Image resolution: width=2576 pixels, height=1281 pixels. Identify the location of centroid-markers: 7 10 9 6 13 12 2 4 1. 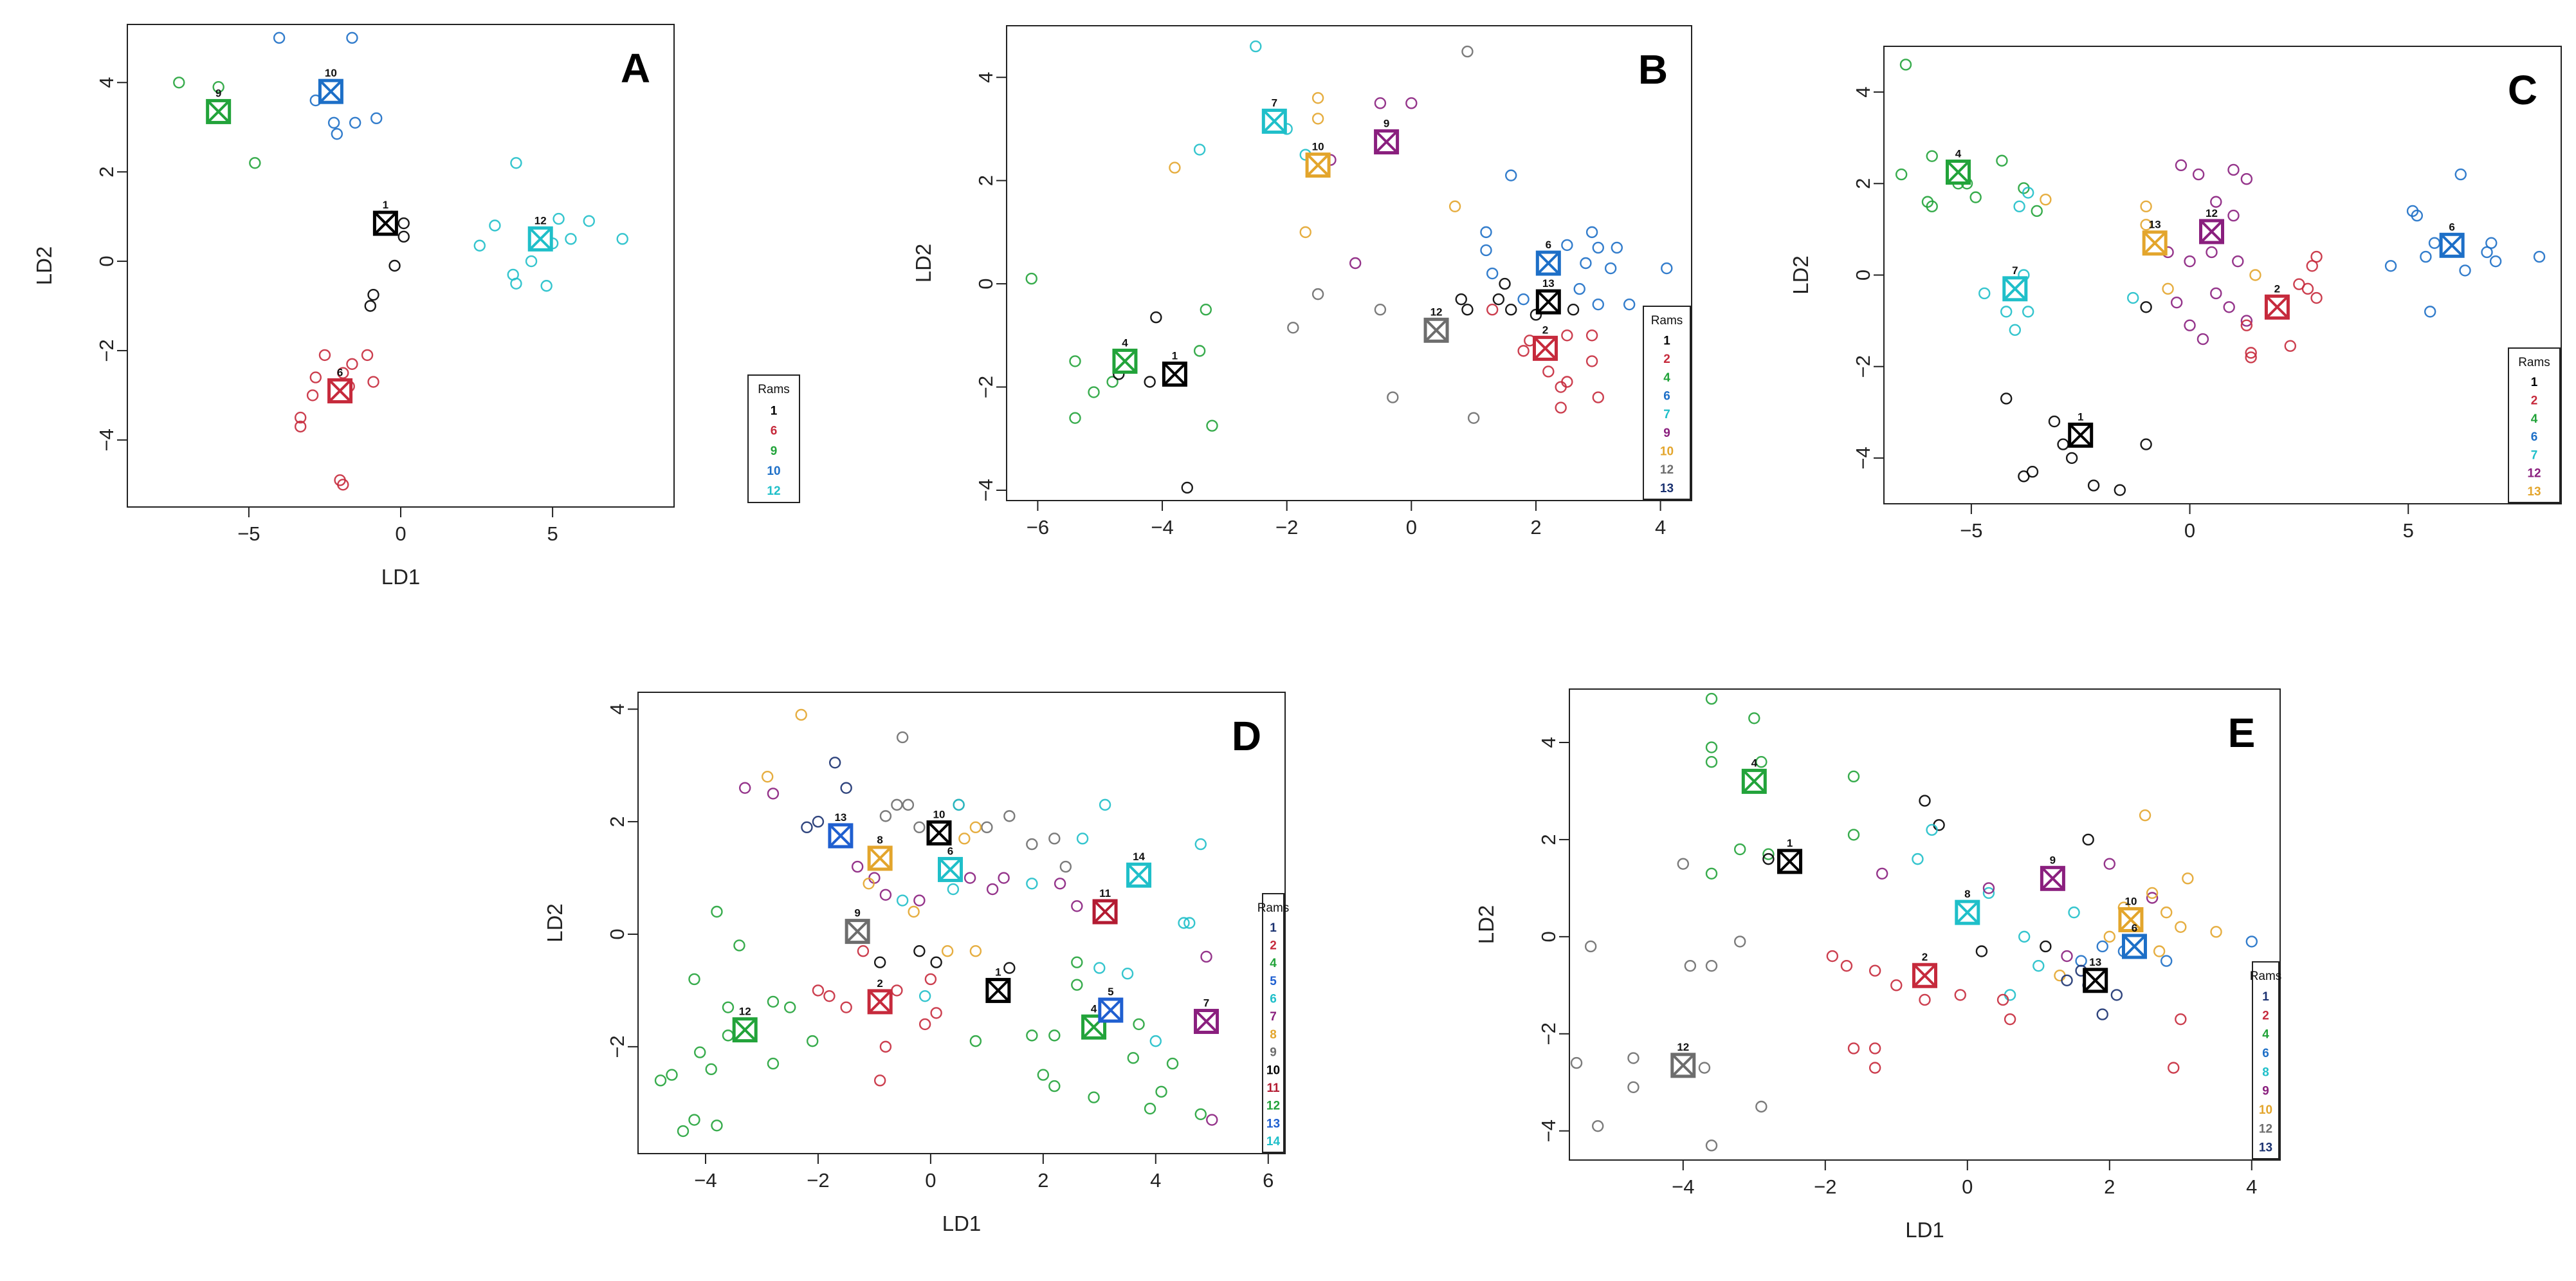
(1336, 242).